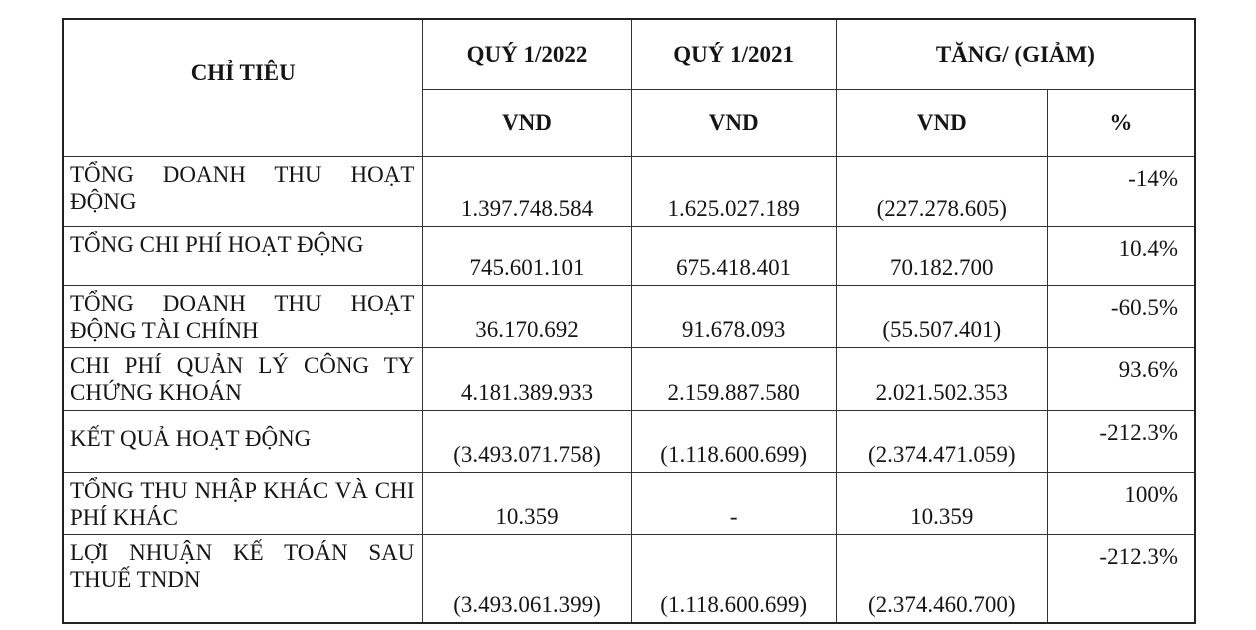 This screenshot has height=630, width=1256. I want to click on row-label: TỔNG DOANH THU HOẠT ĐỘNG TÀI CHÍNH, so click(243, 316).